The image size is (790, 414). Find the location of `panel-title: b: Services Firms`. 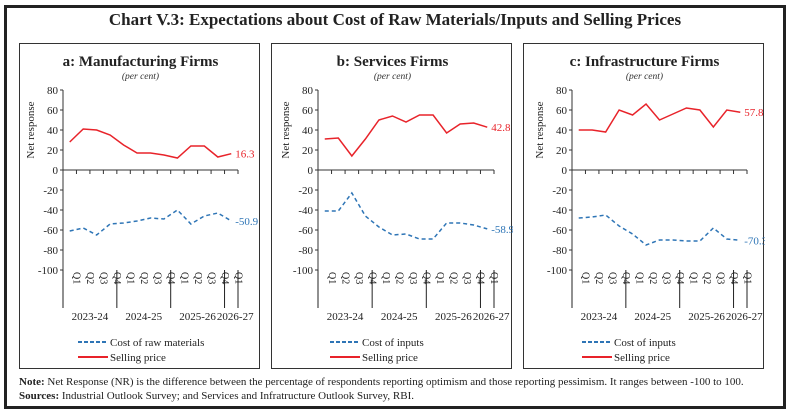

panel-title: b: Services Firms is located at coordinates (393, 62).